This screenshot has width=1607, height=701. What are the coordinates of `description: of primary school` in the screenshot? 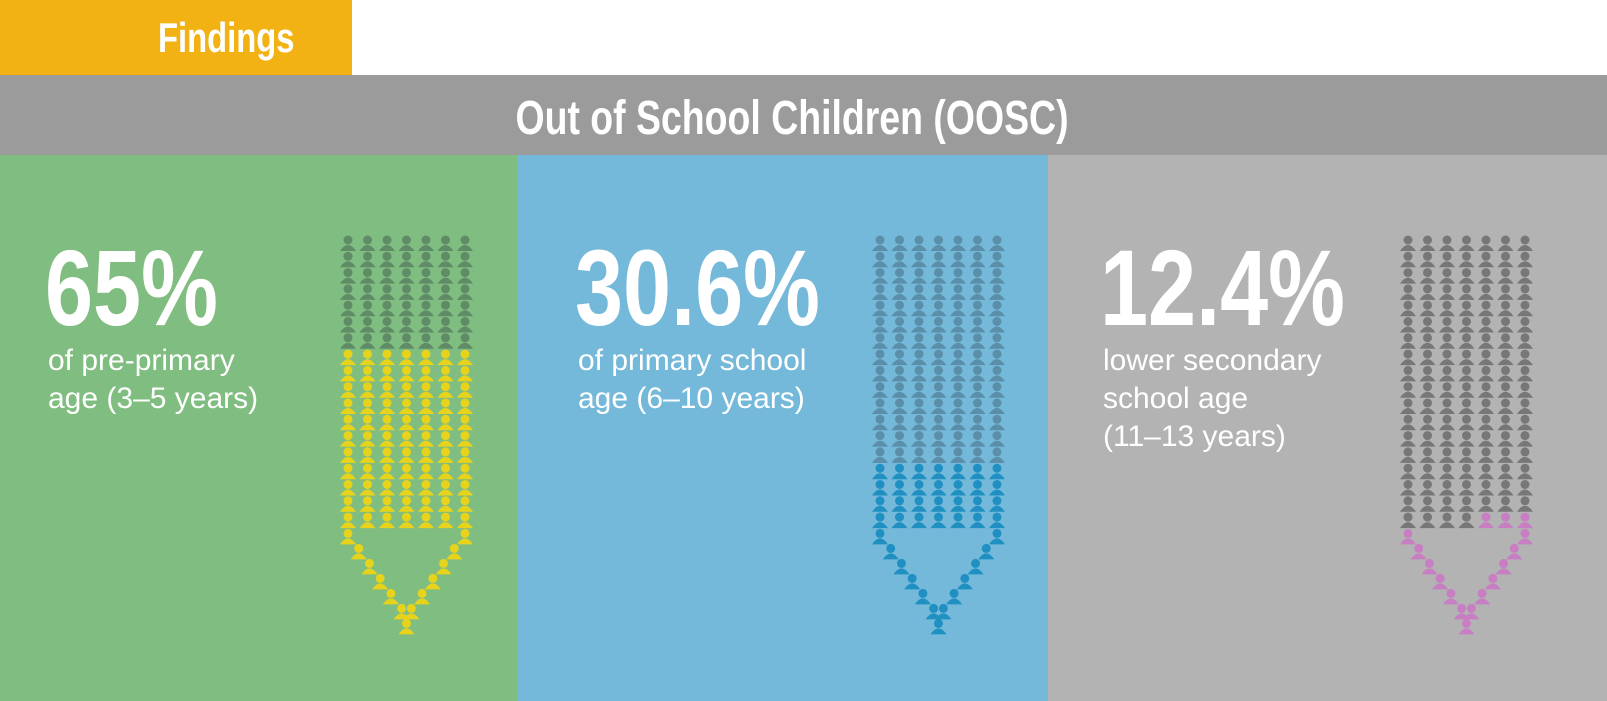 It's located at (692, 360).